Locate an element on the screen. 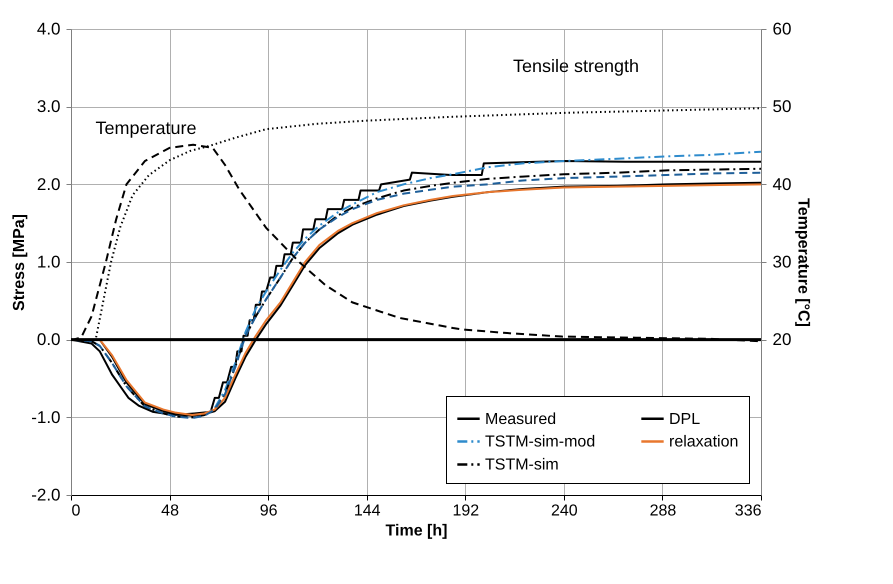 Image resolution: width=893 pixels, height=584 pixels. legend-label: TSTM-sim-mod is located at coordinates (540, 442).